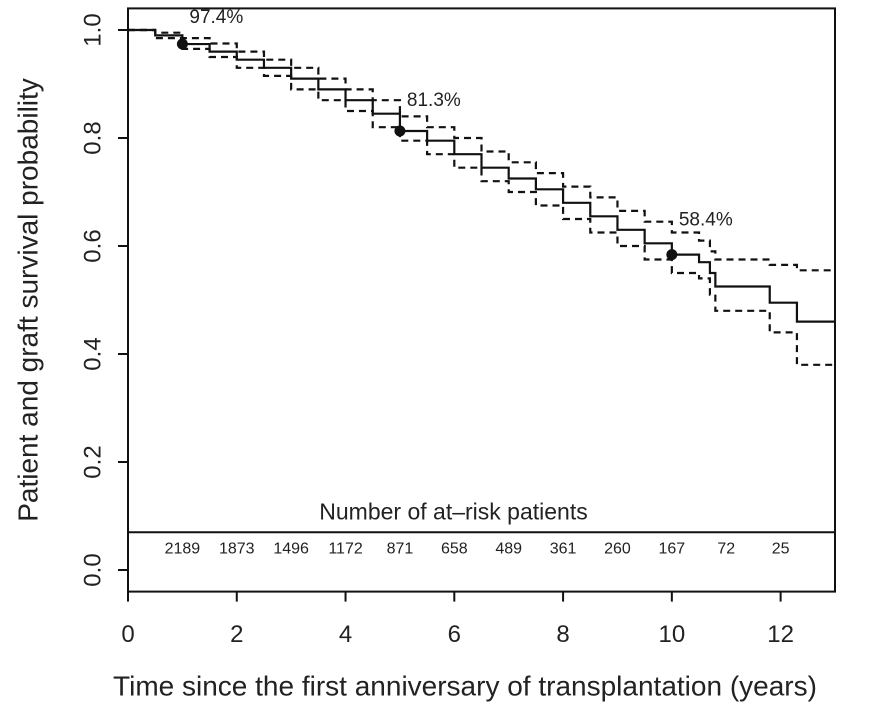 This screenshot has height=708, width=874. Describe the element at coordinates (563, 548) in the screenshot. I see `at-risk-count: 361` at that location.